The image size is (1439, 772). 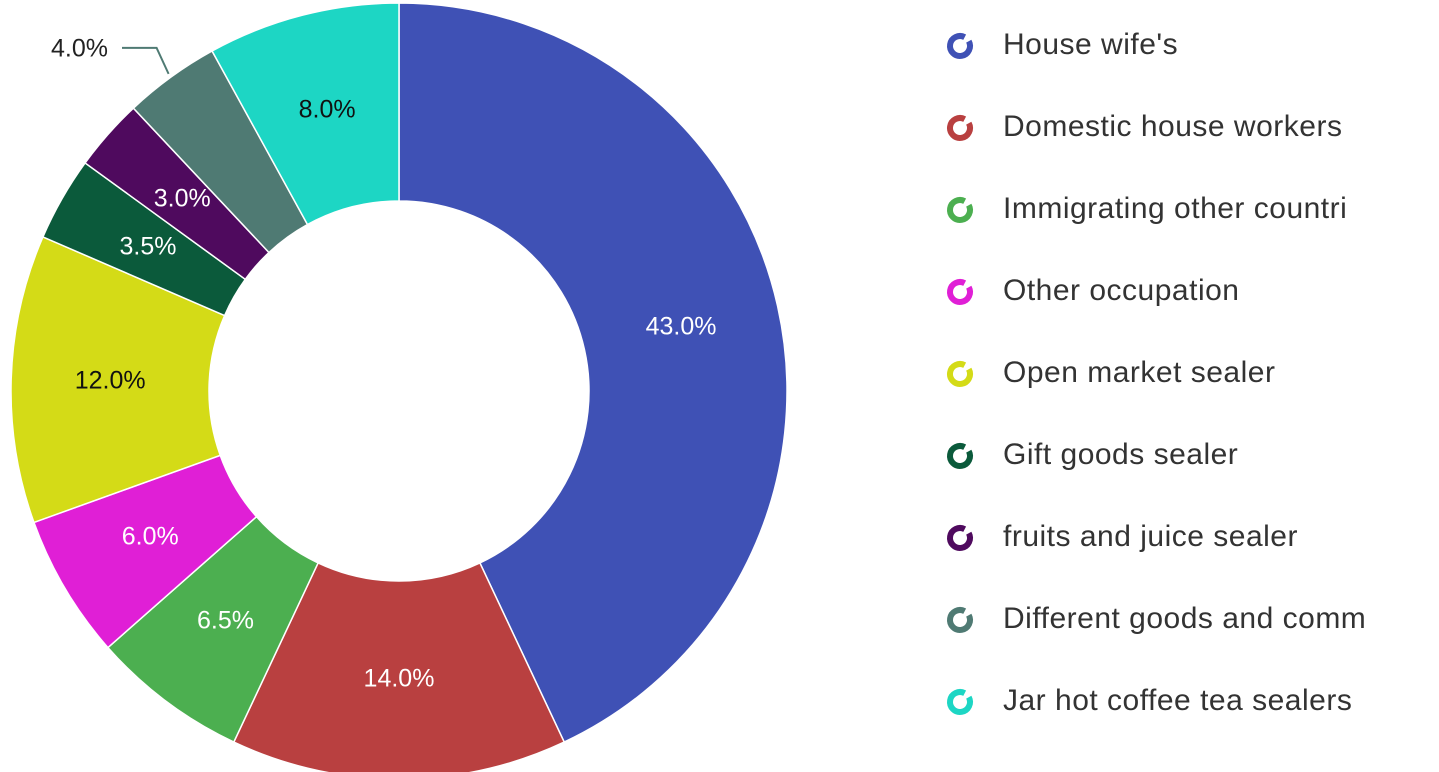 What do you see at coordinates (1172, 126) in the screenshot?
I see `legend-label: Domestic house workers` at bounding box center [1172, 126].